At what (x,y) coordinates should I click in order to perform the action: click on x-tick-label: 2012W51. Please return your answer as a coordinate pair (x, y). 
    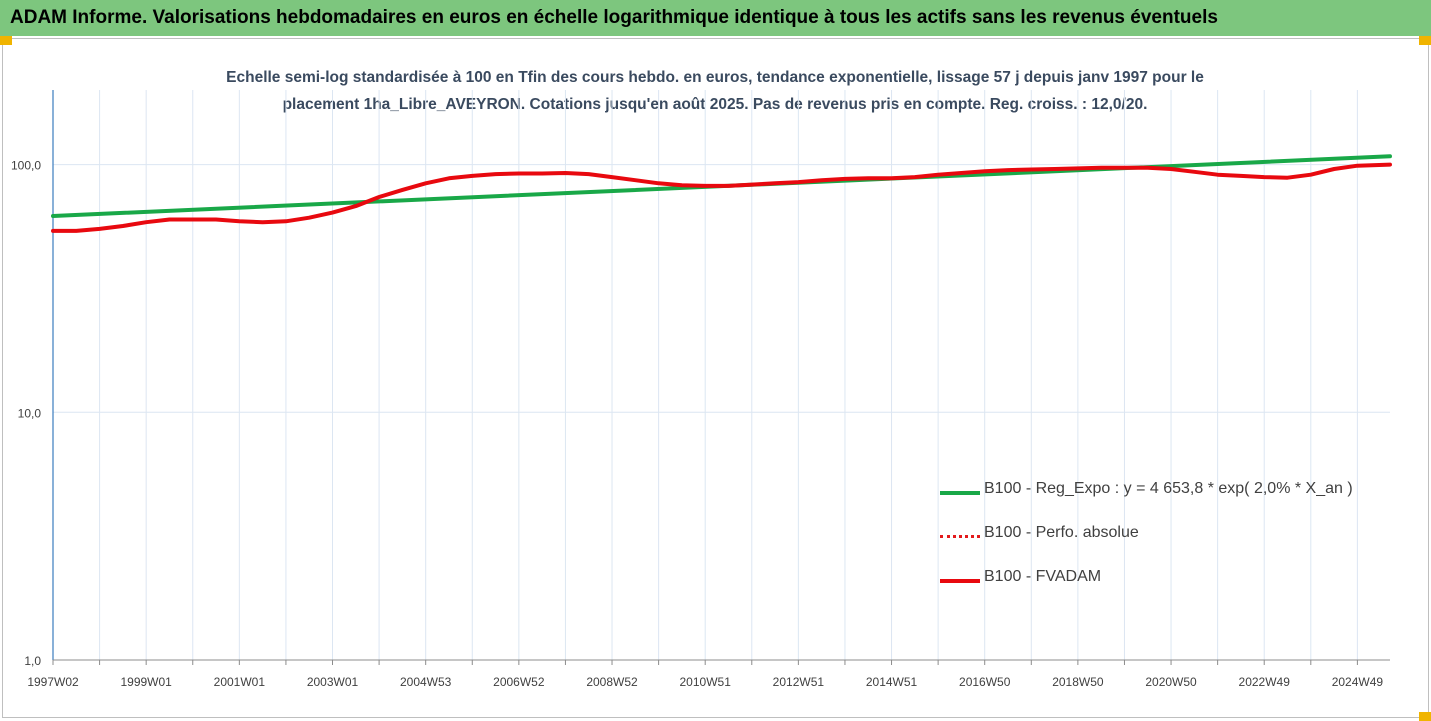
    Looking at the image, I should click on (799, 682).